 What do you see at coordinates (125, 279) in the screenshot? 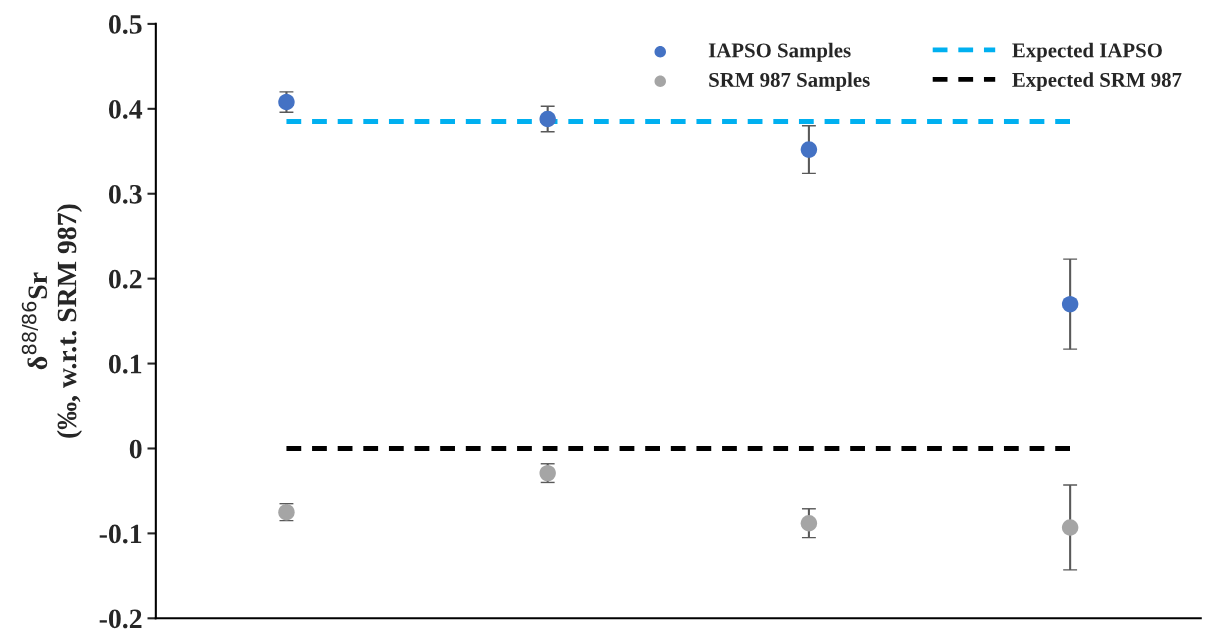
I see `y-tick-label: 0.2` at bounding box center [125, 279].